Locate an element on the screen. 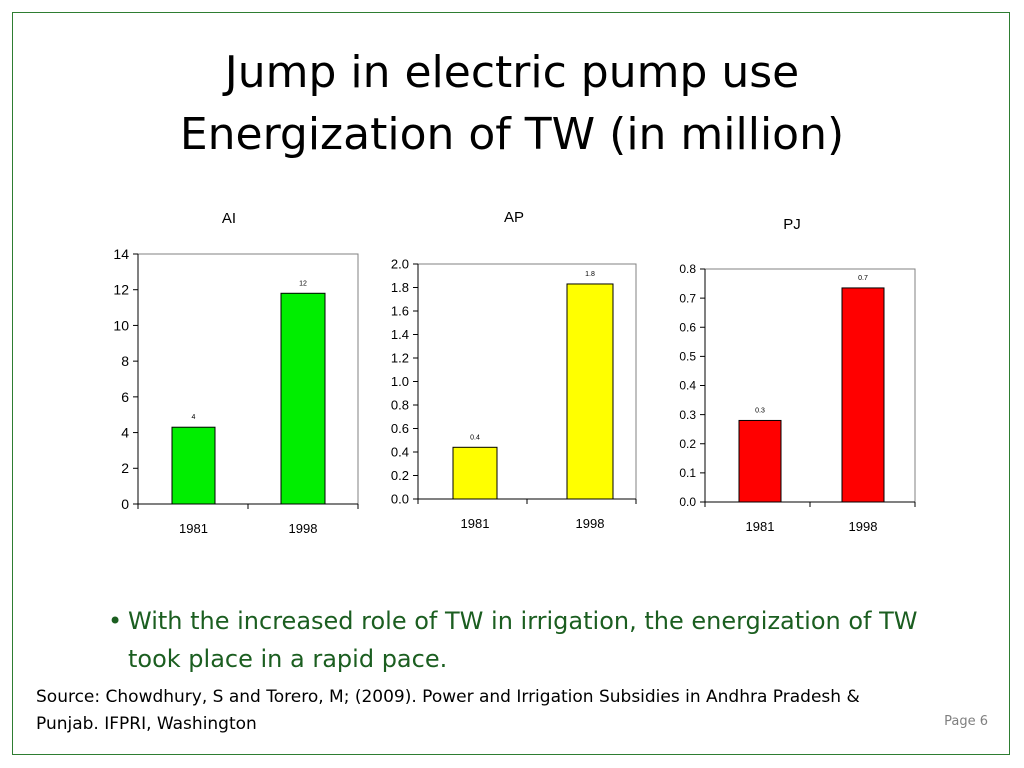 The width and height of the screenshot is (1024, 768). bar-ap-1981 is located at coordinates (475, 473).